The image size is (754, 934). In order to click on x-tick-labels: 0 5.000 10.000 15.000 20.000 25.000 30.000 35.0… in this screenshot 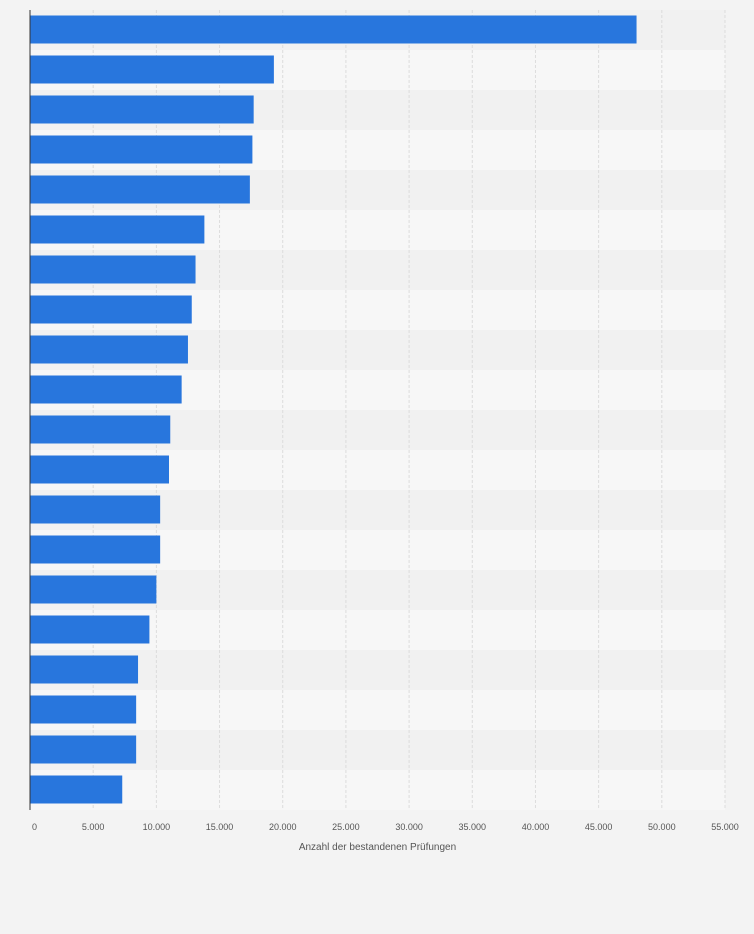, I will do `click(385, 827)`.